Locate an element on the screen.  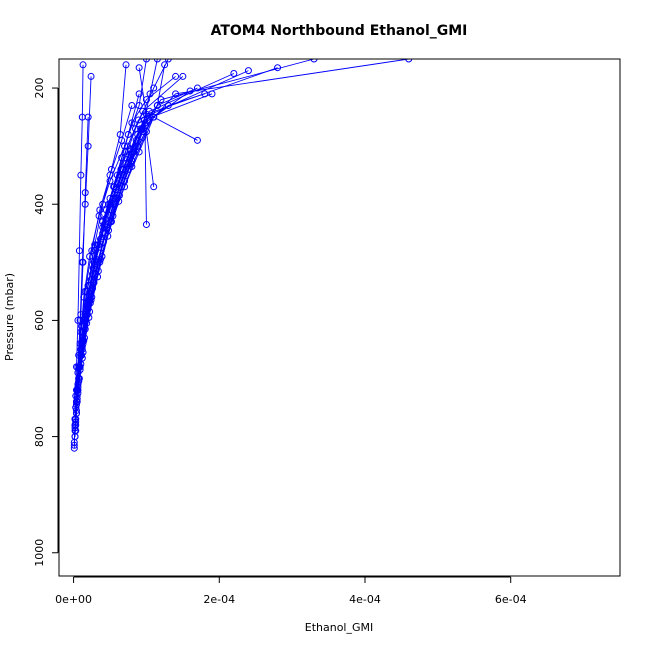
y-tick-label: 1000 is located at coordinates (39, 553).